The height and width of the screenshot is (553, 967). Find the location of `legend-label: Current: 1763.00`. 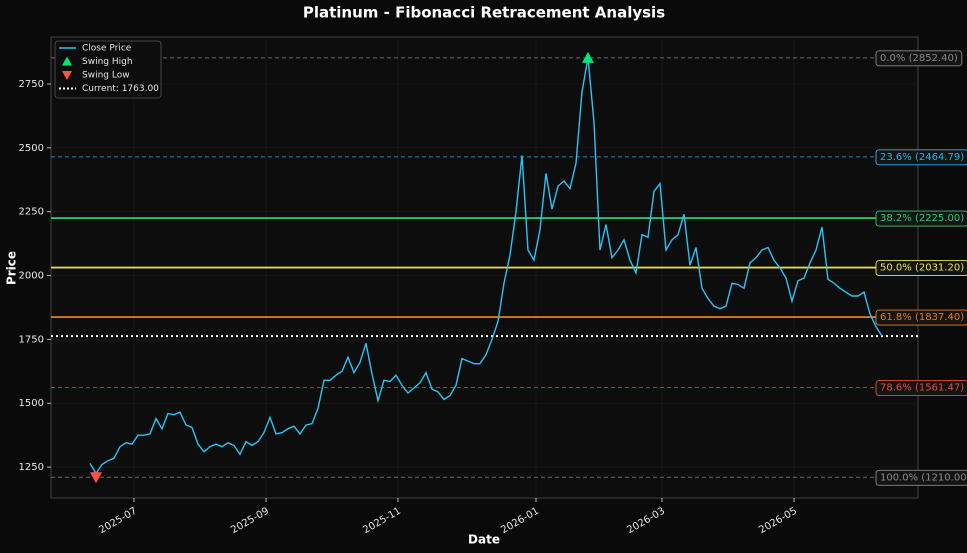

legend-label: Current: 1763.00 is located at coordinates (120, 89).